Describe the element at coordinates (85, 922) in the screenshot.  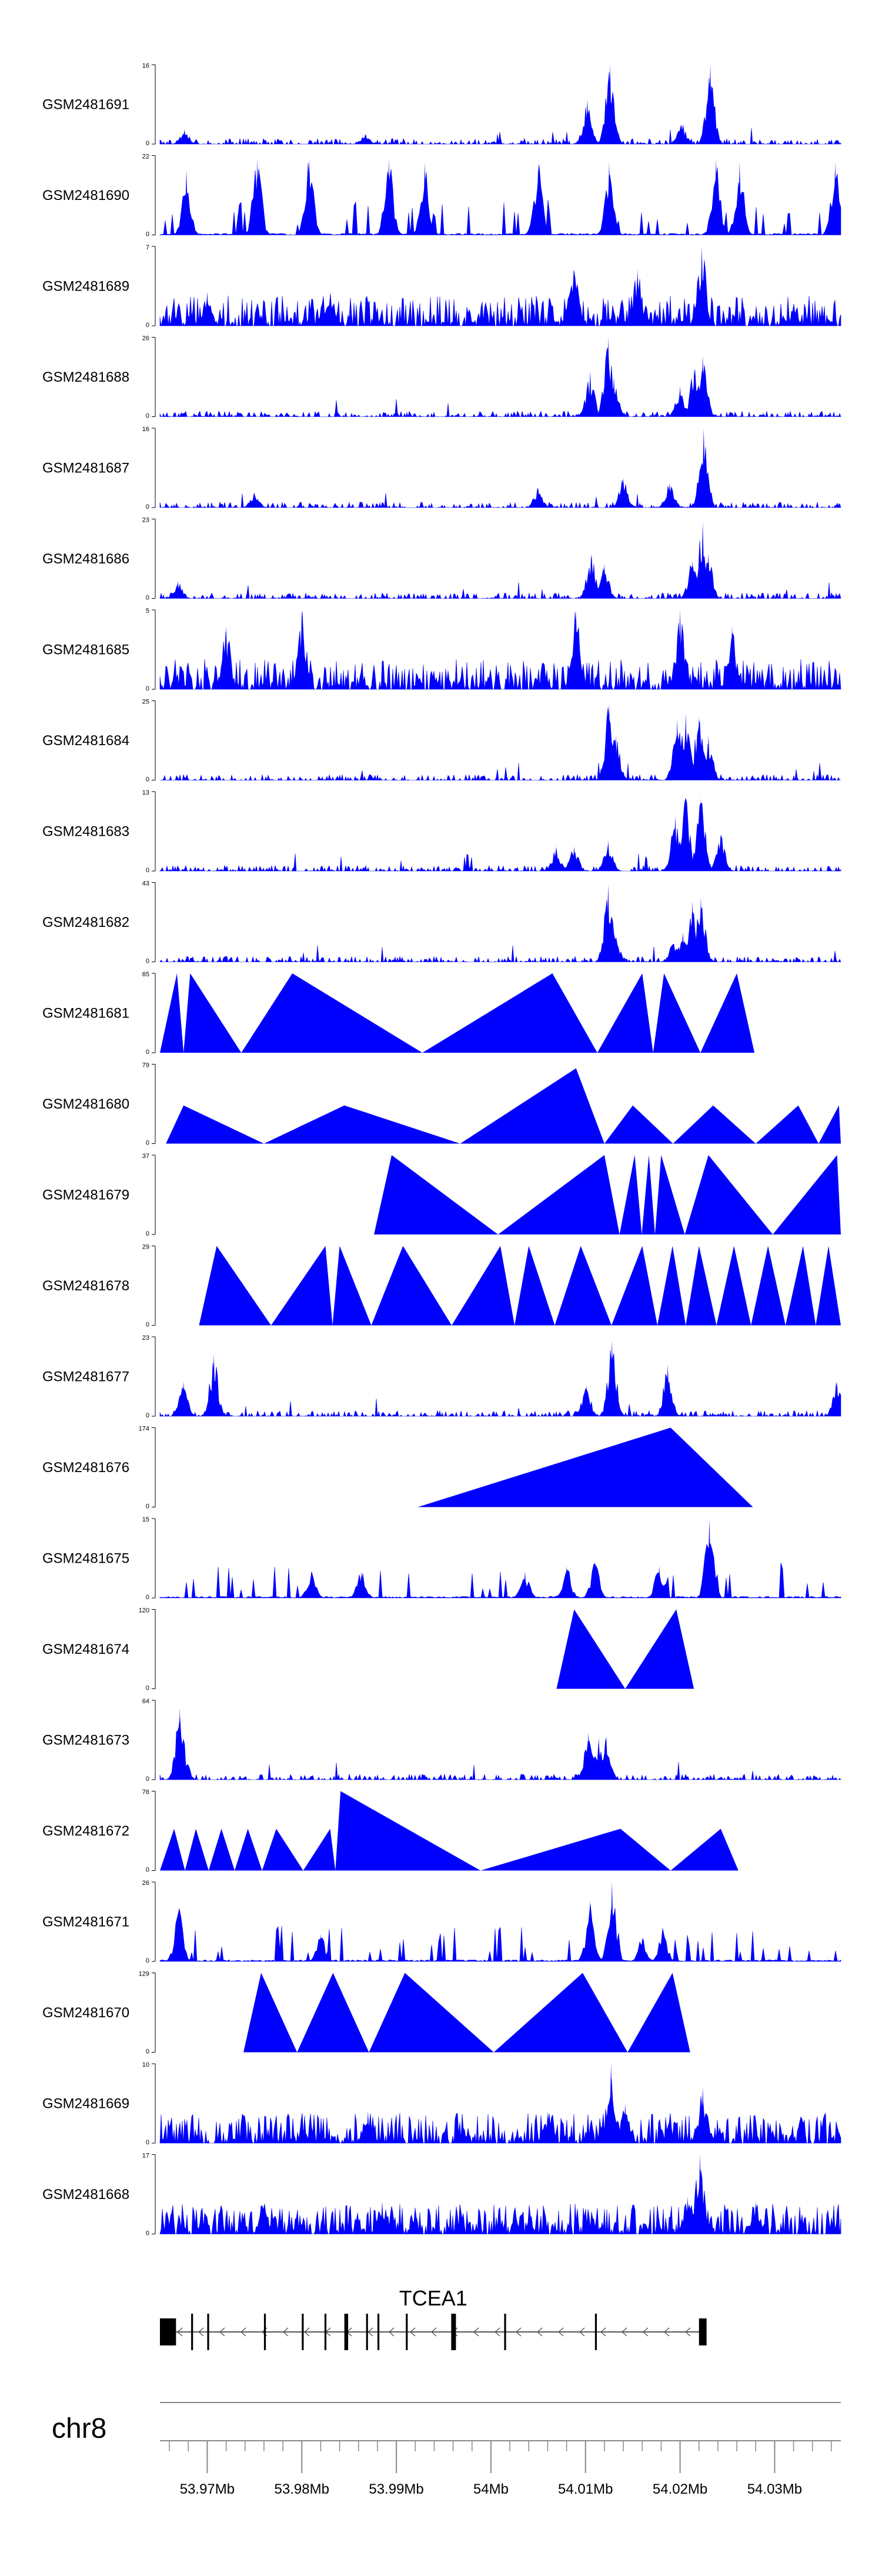
I see `track-label: GSM2481682` at that location.